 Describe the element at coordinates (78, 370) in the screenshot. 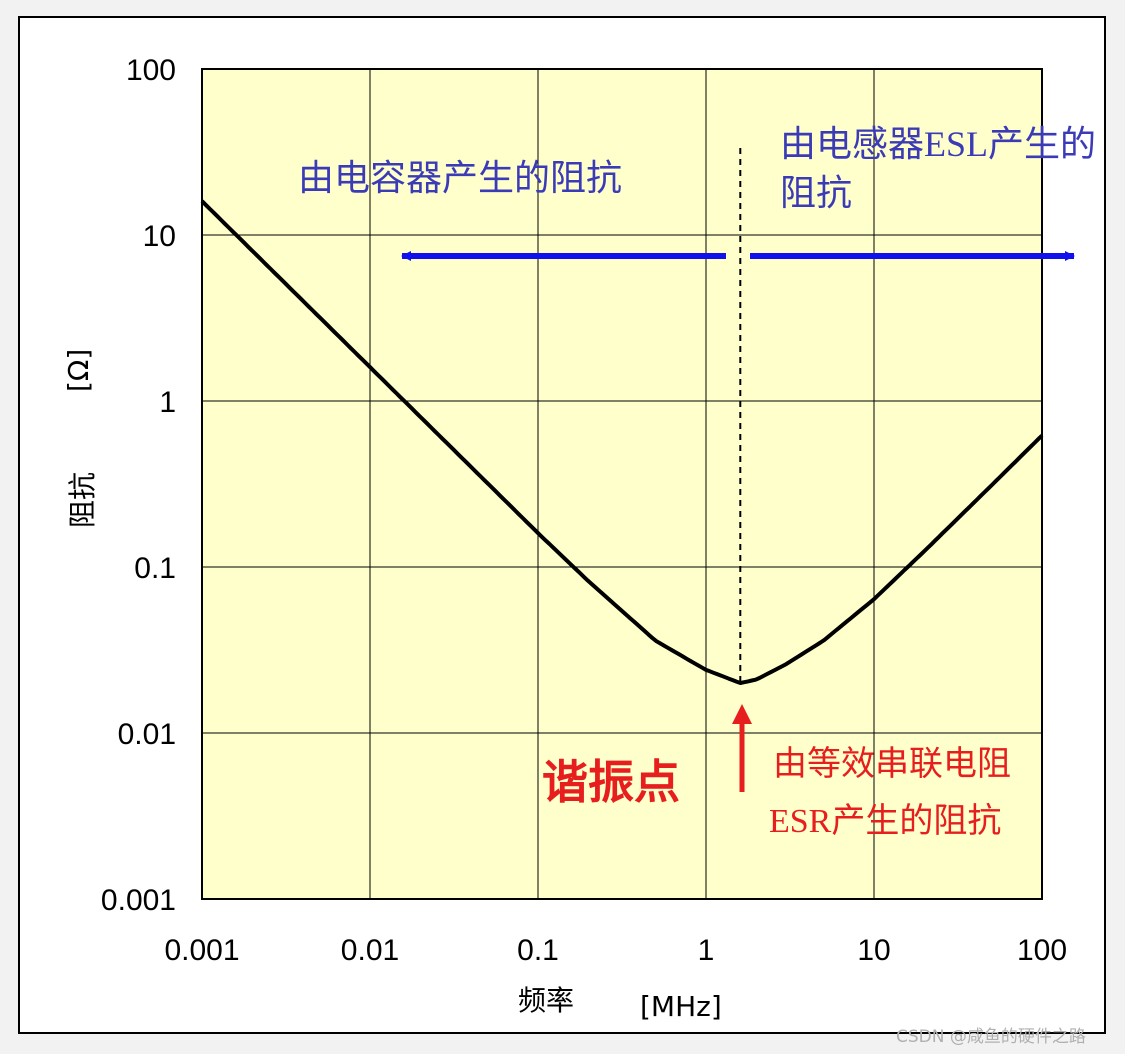

I see `y-axis-unit: [Ω]` at that location.